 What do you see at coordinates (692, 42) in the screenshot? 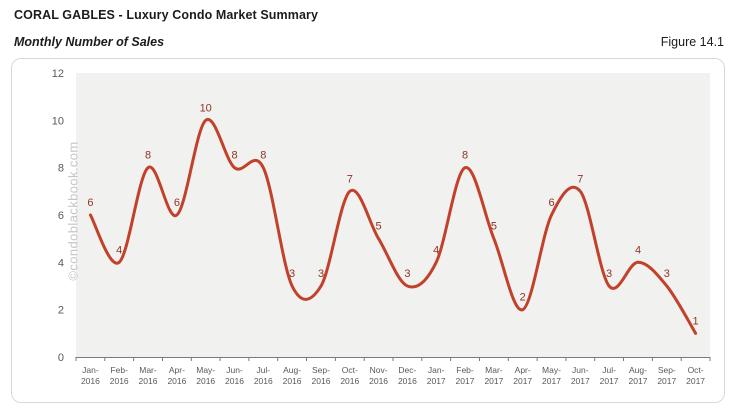
I see `figure-label: Figure 14.1` at bounding box center [692, 42].